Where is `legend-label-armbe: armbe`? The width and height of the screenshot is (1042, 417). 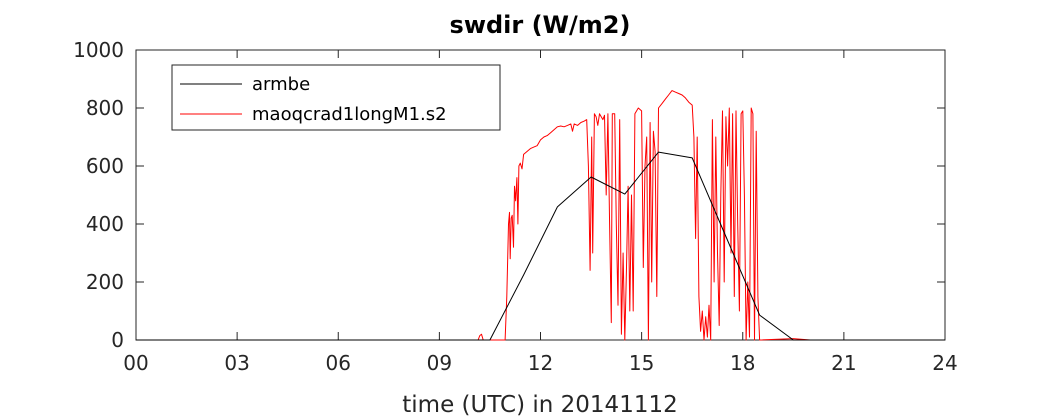
legend-label-armbe: armbe is located at coordinates (281, 84).